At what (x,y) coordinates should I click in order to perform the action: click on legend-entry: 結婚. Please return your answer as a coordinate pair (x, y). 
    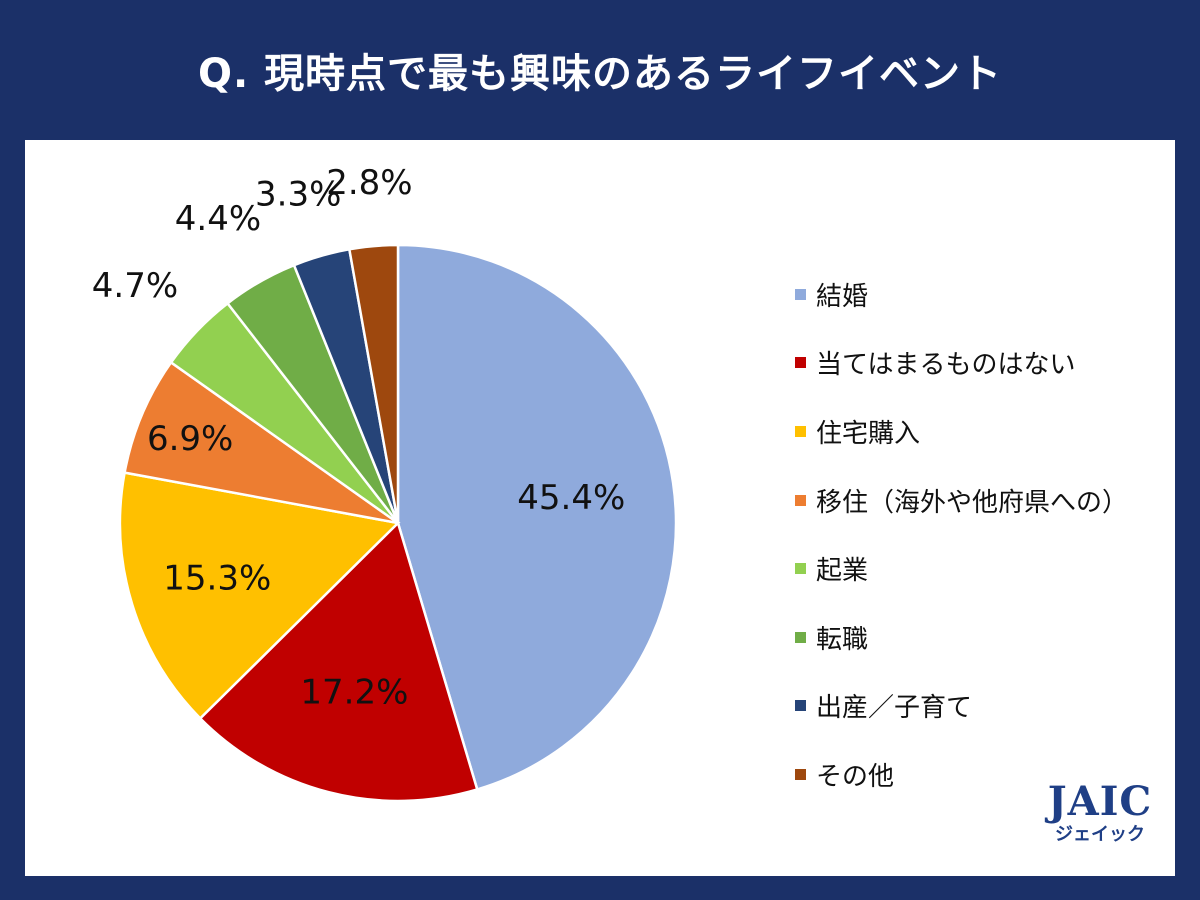
    Looking at the image, I should click on (961, 294).